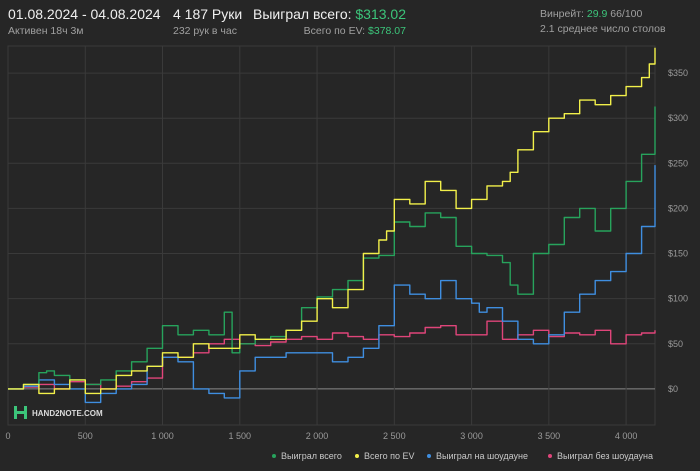 The height and width of the screenshot is (471, 700). Describe the element at coordinates (678, 163) in the screenshot. I see `y-tick-label: $250` at that location.